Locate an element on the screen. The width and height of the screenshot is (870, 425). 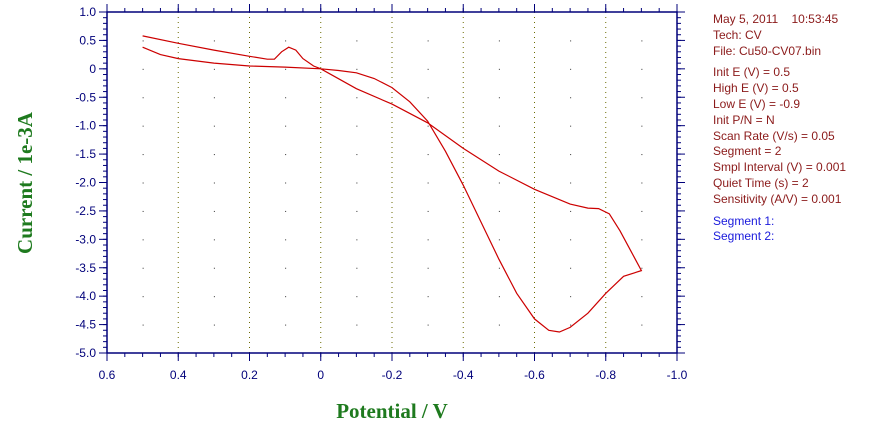
param-line: Segment = 2 is located at coordinates (747, 151).